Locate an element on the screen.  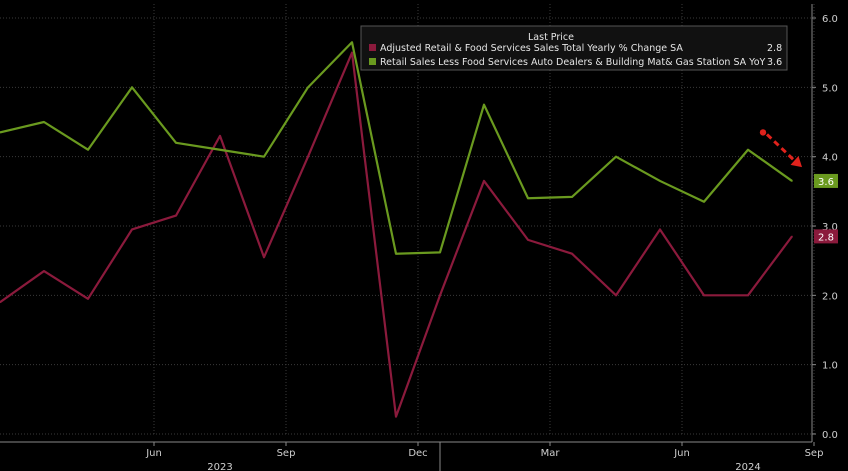
legend-header: Last Price is located at coordinates (551, 37).